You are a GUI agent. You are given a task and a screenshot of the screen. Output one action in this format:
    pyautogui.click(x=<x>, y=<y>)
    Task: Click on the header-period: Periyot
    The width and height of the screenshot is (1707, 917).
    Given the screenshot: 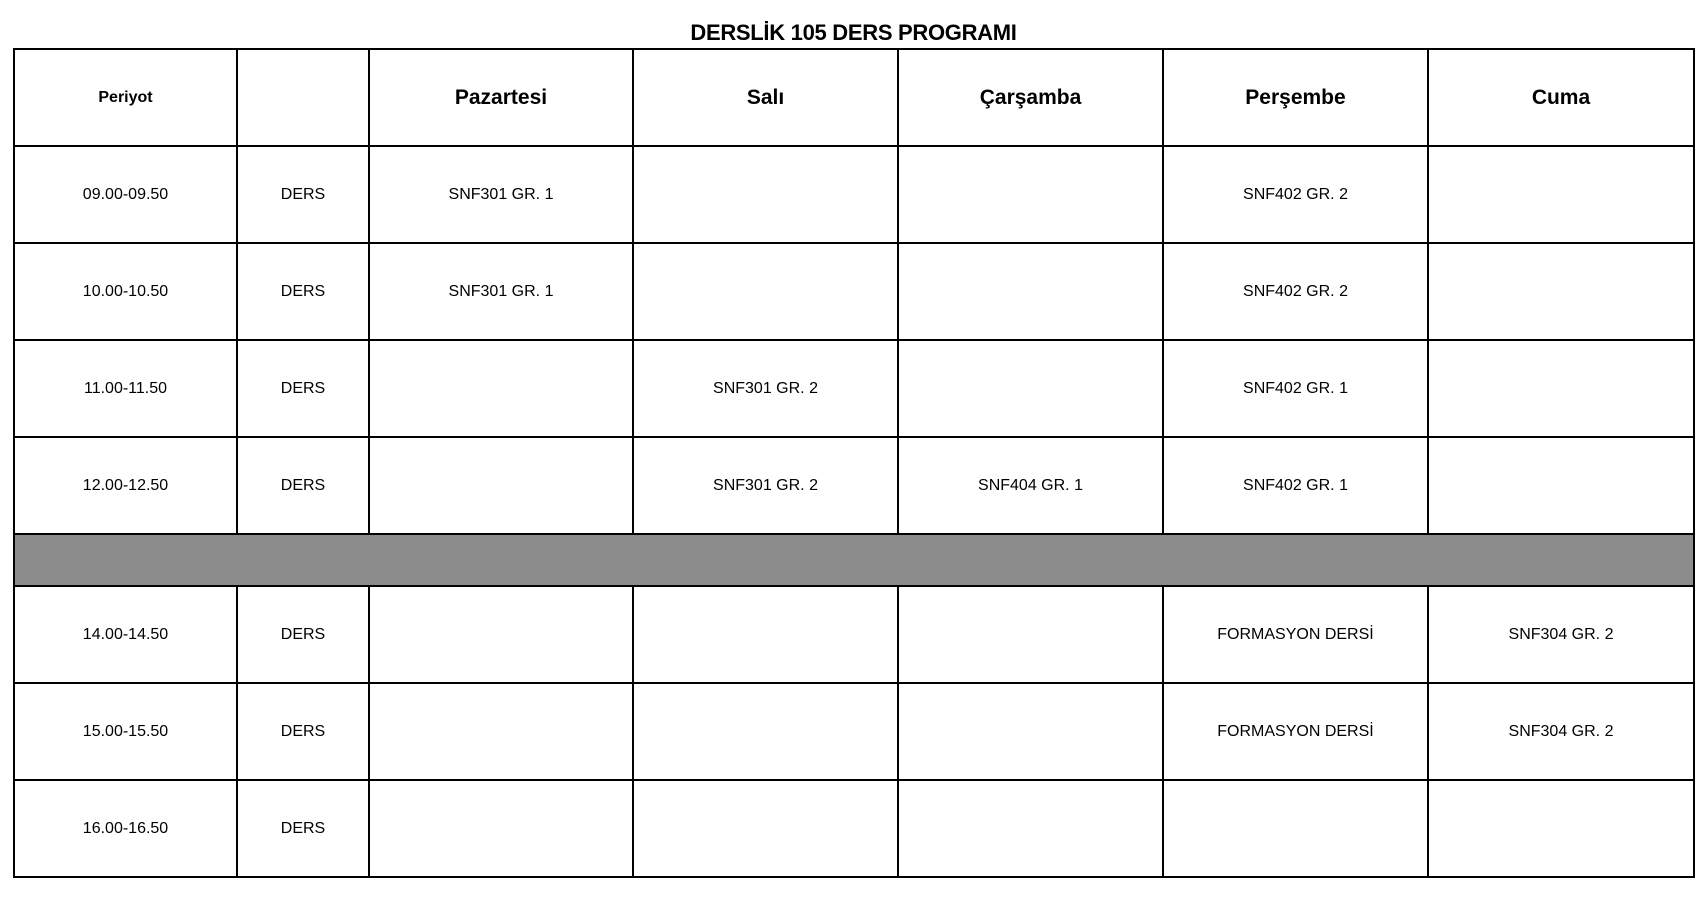 What is the action you would take?
    pyautogui.click(x=125, y=97)
    